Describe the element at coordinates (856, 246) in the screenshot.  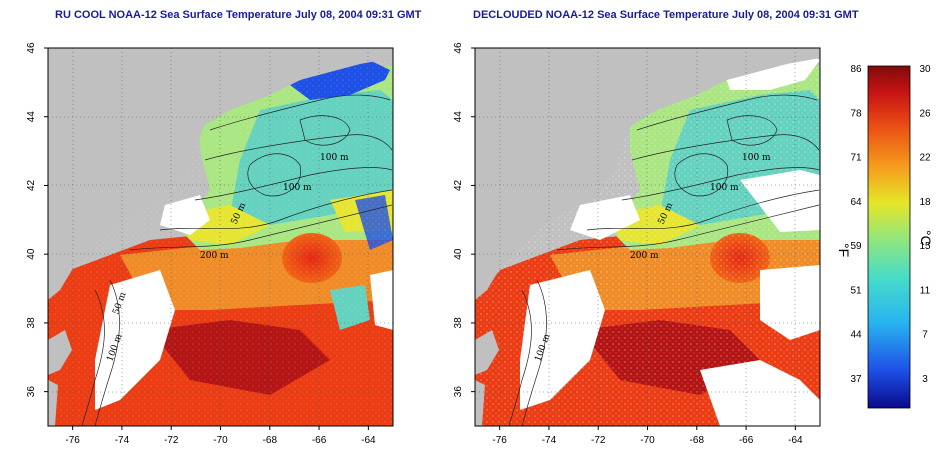
I see `fahrenheit-tick-label: 59` at that location.